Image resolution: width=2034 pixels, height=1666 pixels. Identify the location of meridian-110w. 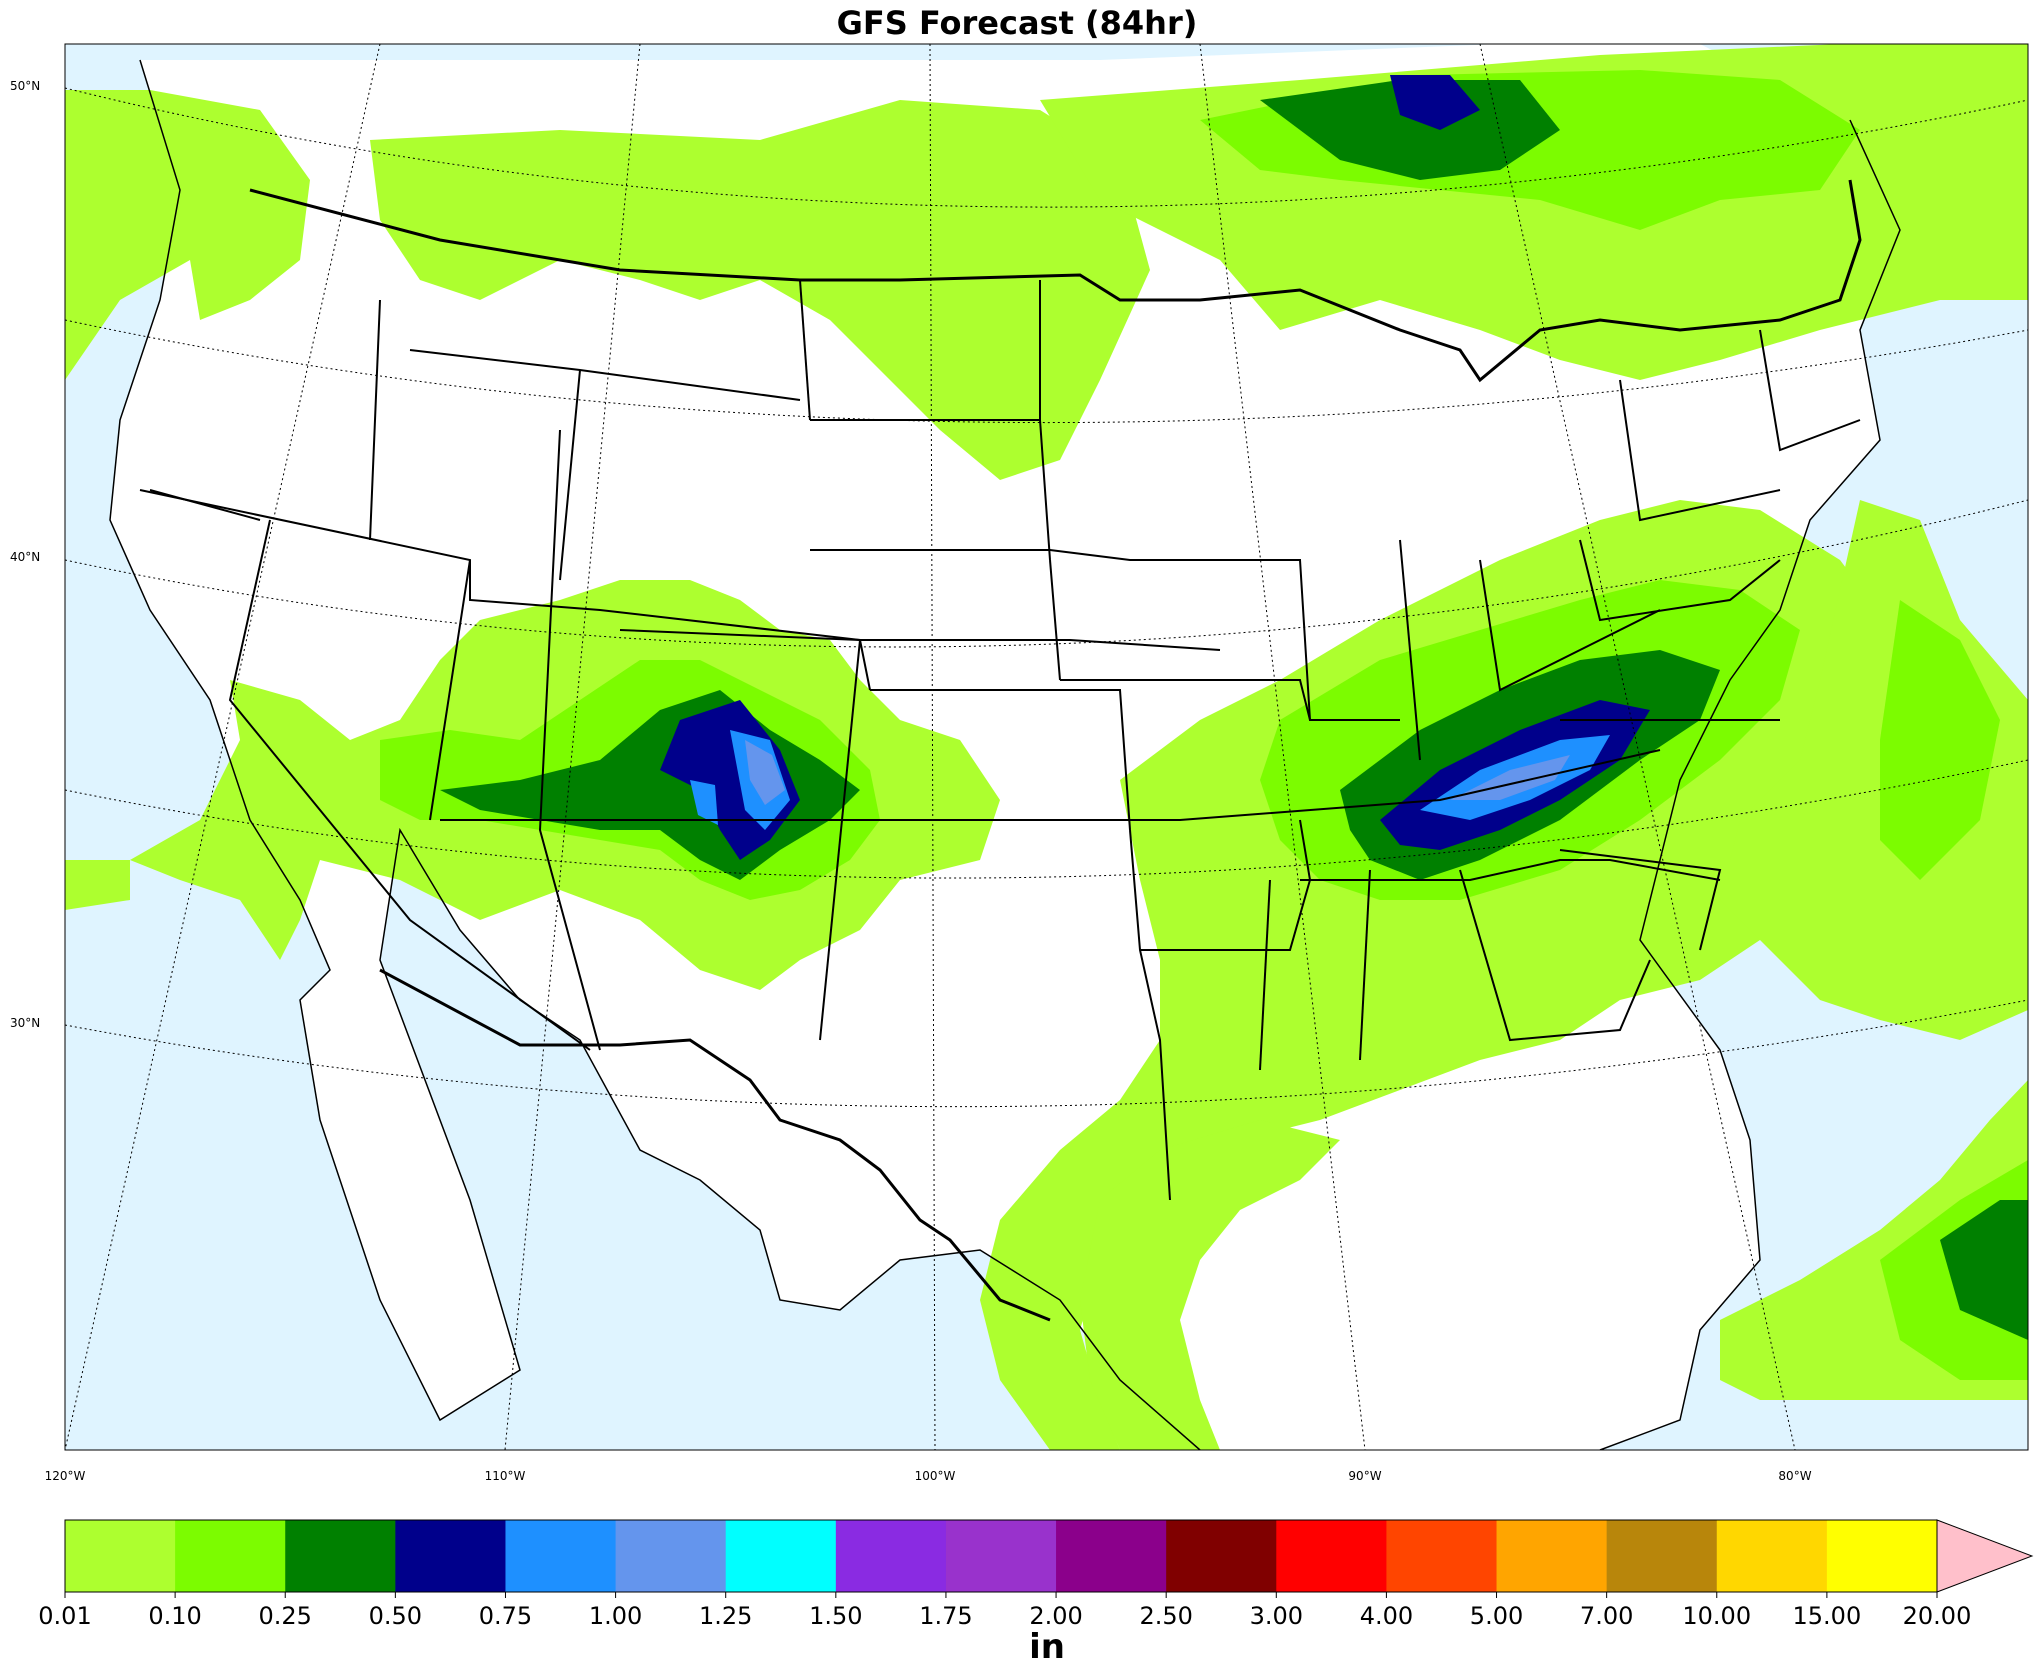
(572, 747).